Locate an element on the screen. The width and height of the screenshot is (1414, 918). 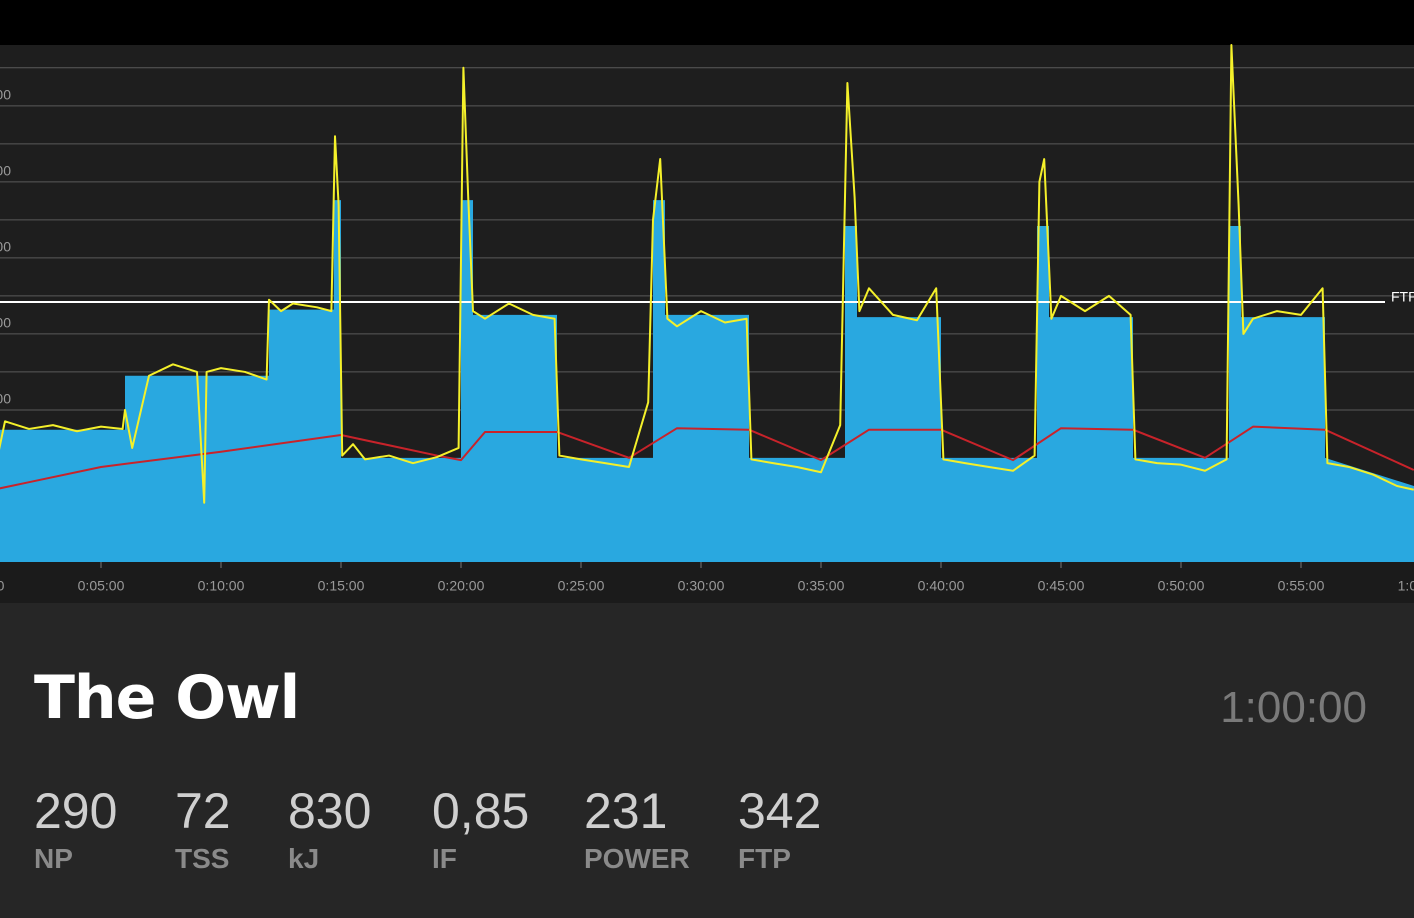
stat-label: POWER is located at coordinates (637, 858).